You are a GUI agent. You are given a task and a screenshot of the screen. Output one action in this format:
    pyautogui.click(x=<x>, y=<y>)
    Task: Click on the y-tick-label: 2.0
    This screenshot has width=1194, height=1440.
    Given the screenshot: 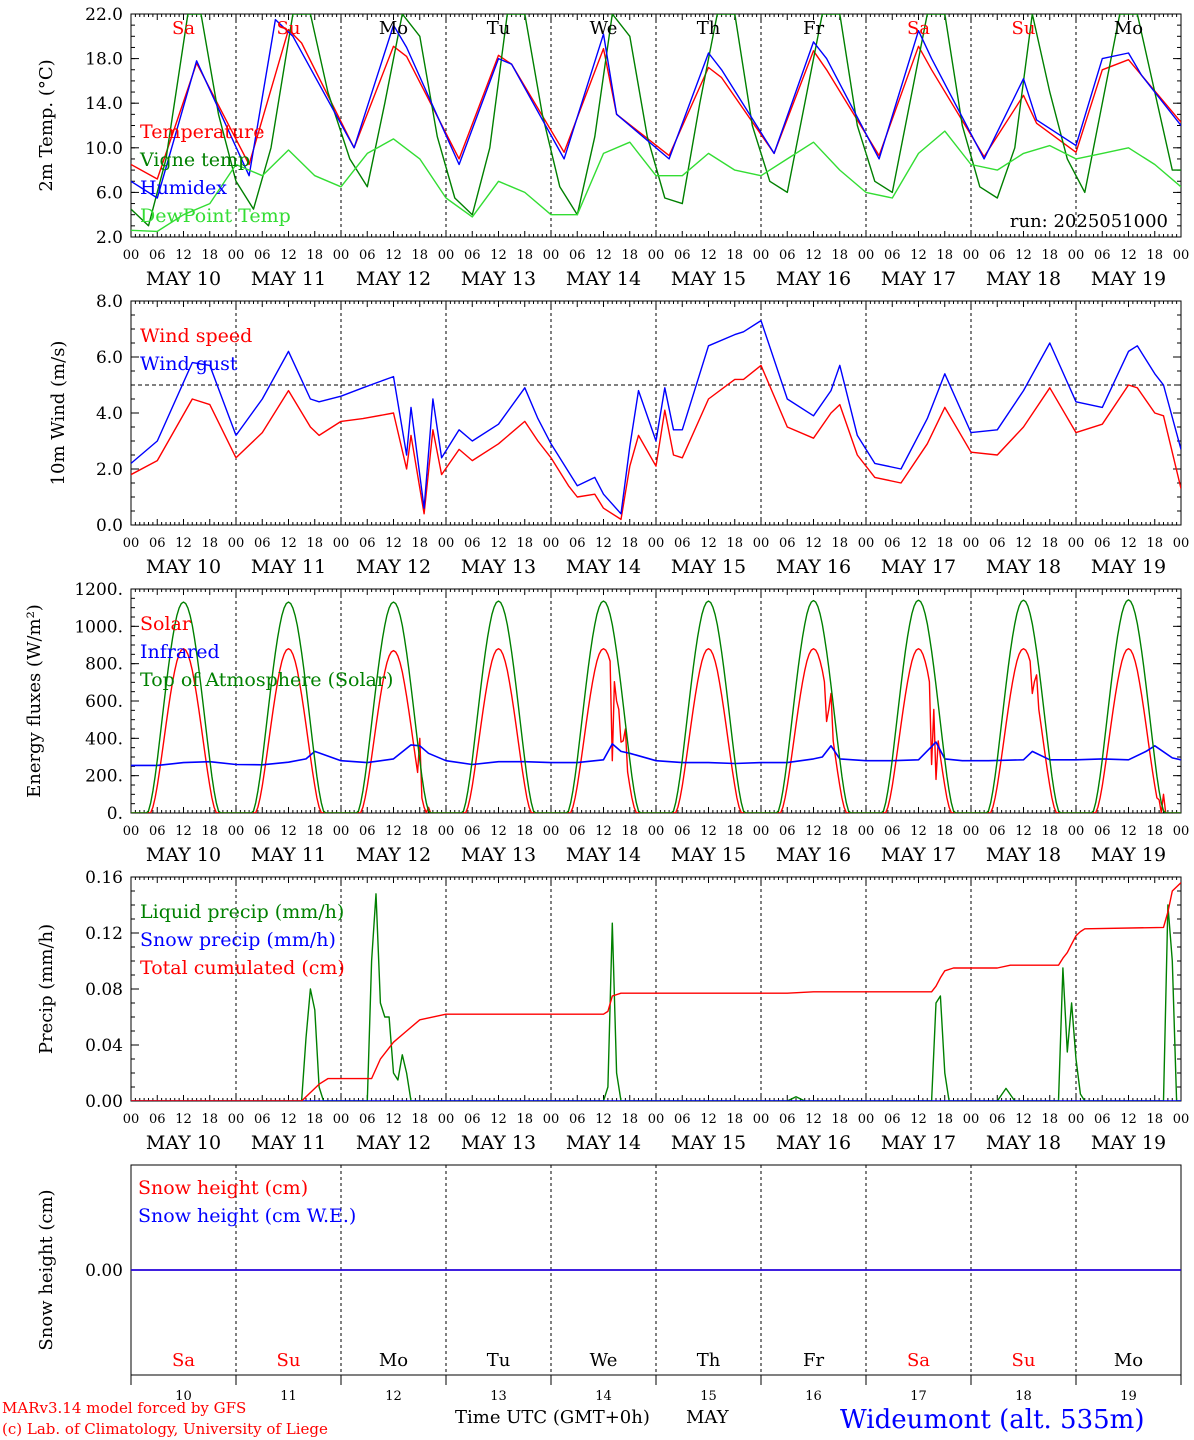 What is the action you would take?
    pyautogui.click(x=109, y=470)
    